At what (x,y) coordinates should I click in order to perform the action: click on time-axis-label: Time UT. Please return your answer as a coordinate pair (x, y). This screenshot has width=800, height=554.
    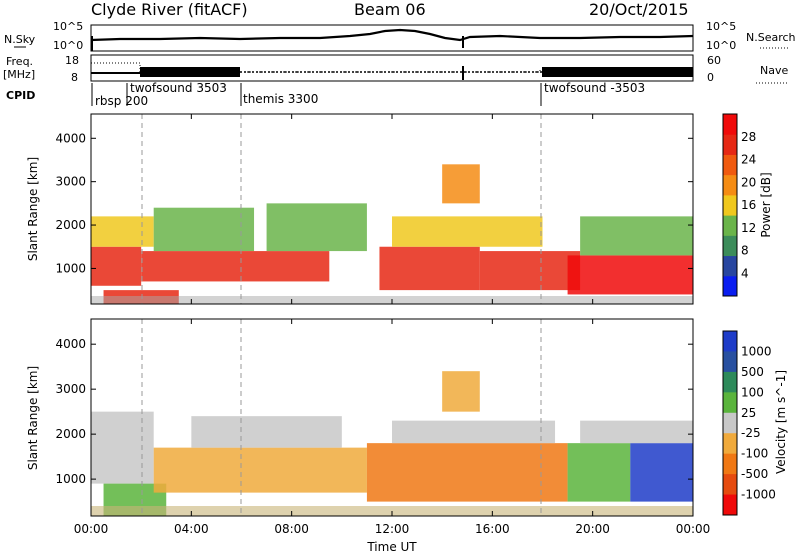
    Looking at the image, I should click on (391, 547).